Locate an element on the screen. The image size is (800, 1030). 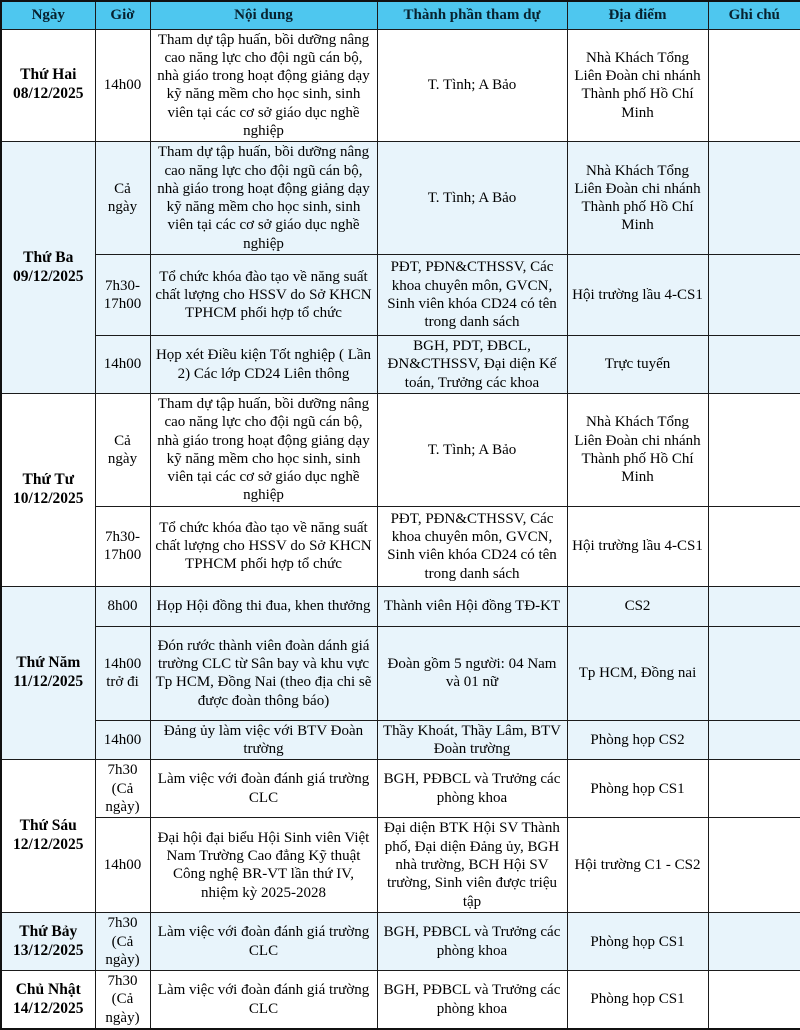
participants-cell: Đoàn gồm 5 người: 04 Nam và 01 nữ is located at coordinates (472, 673).